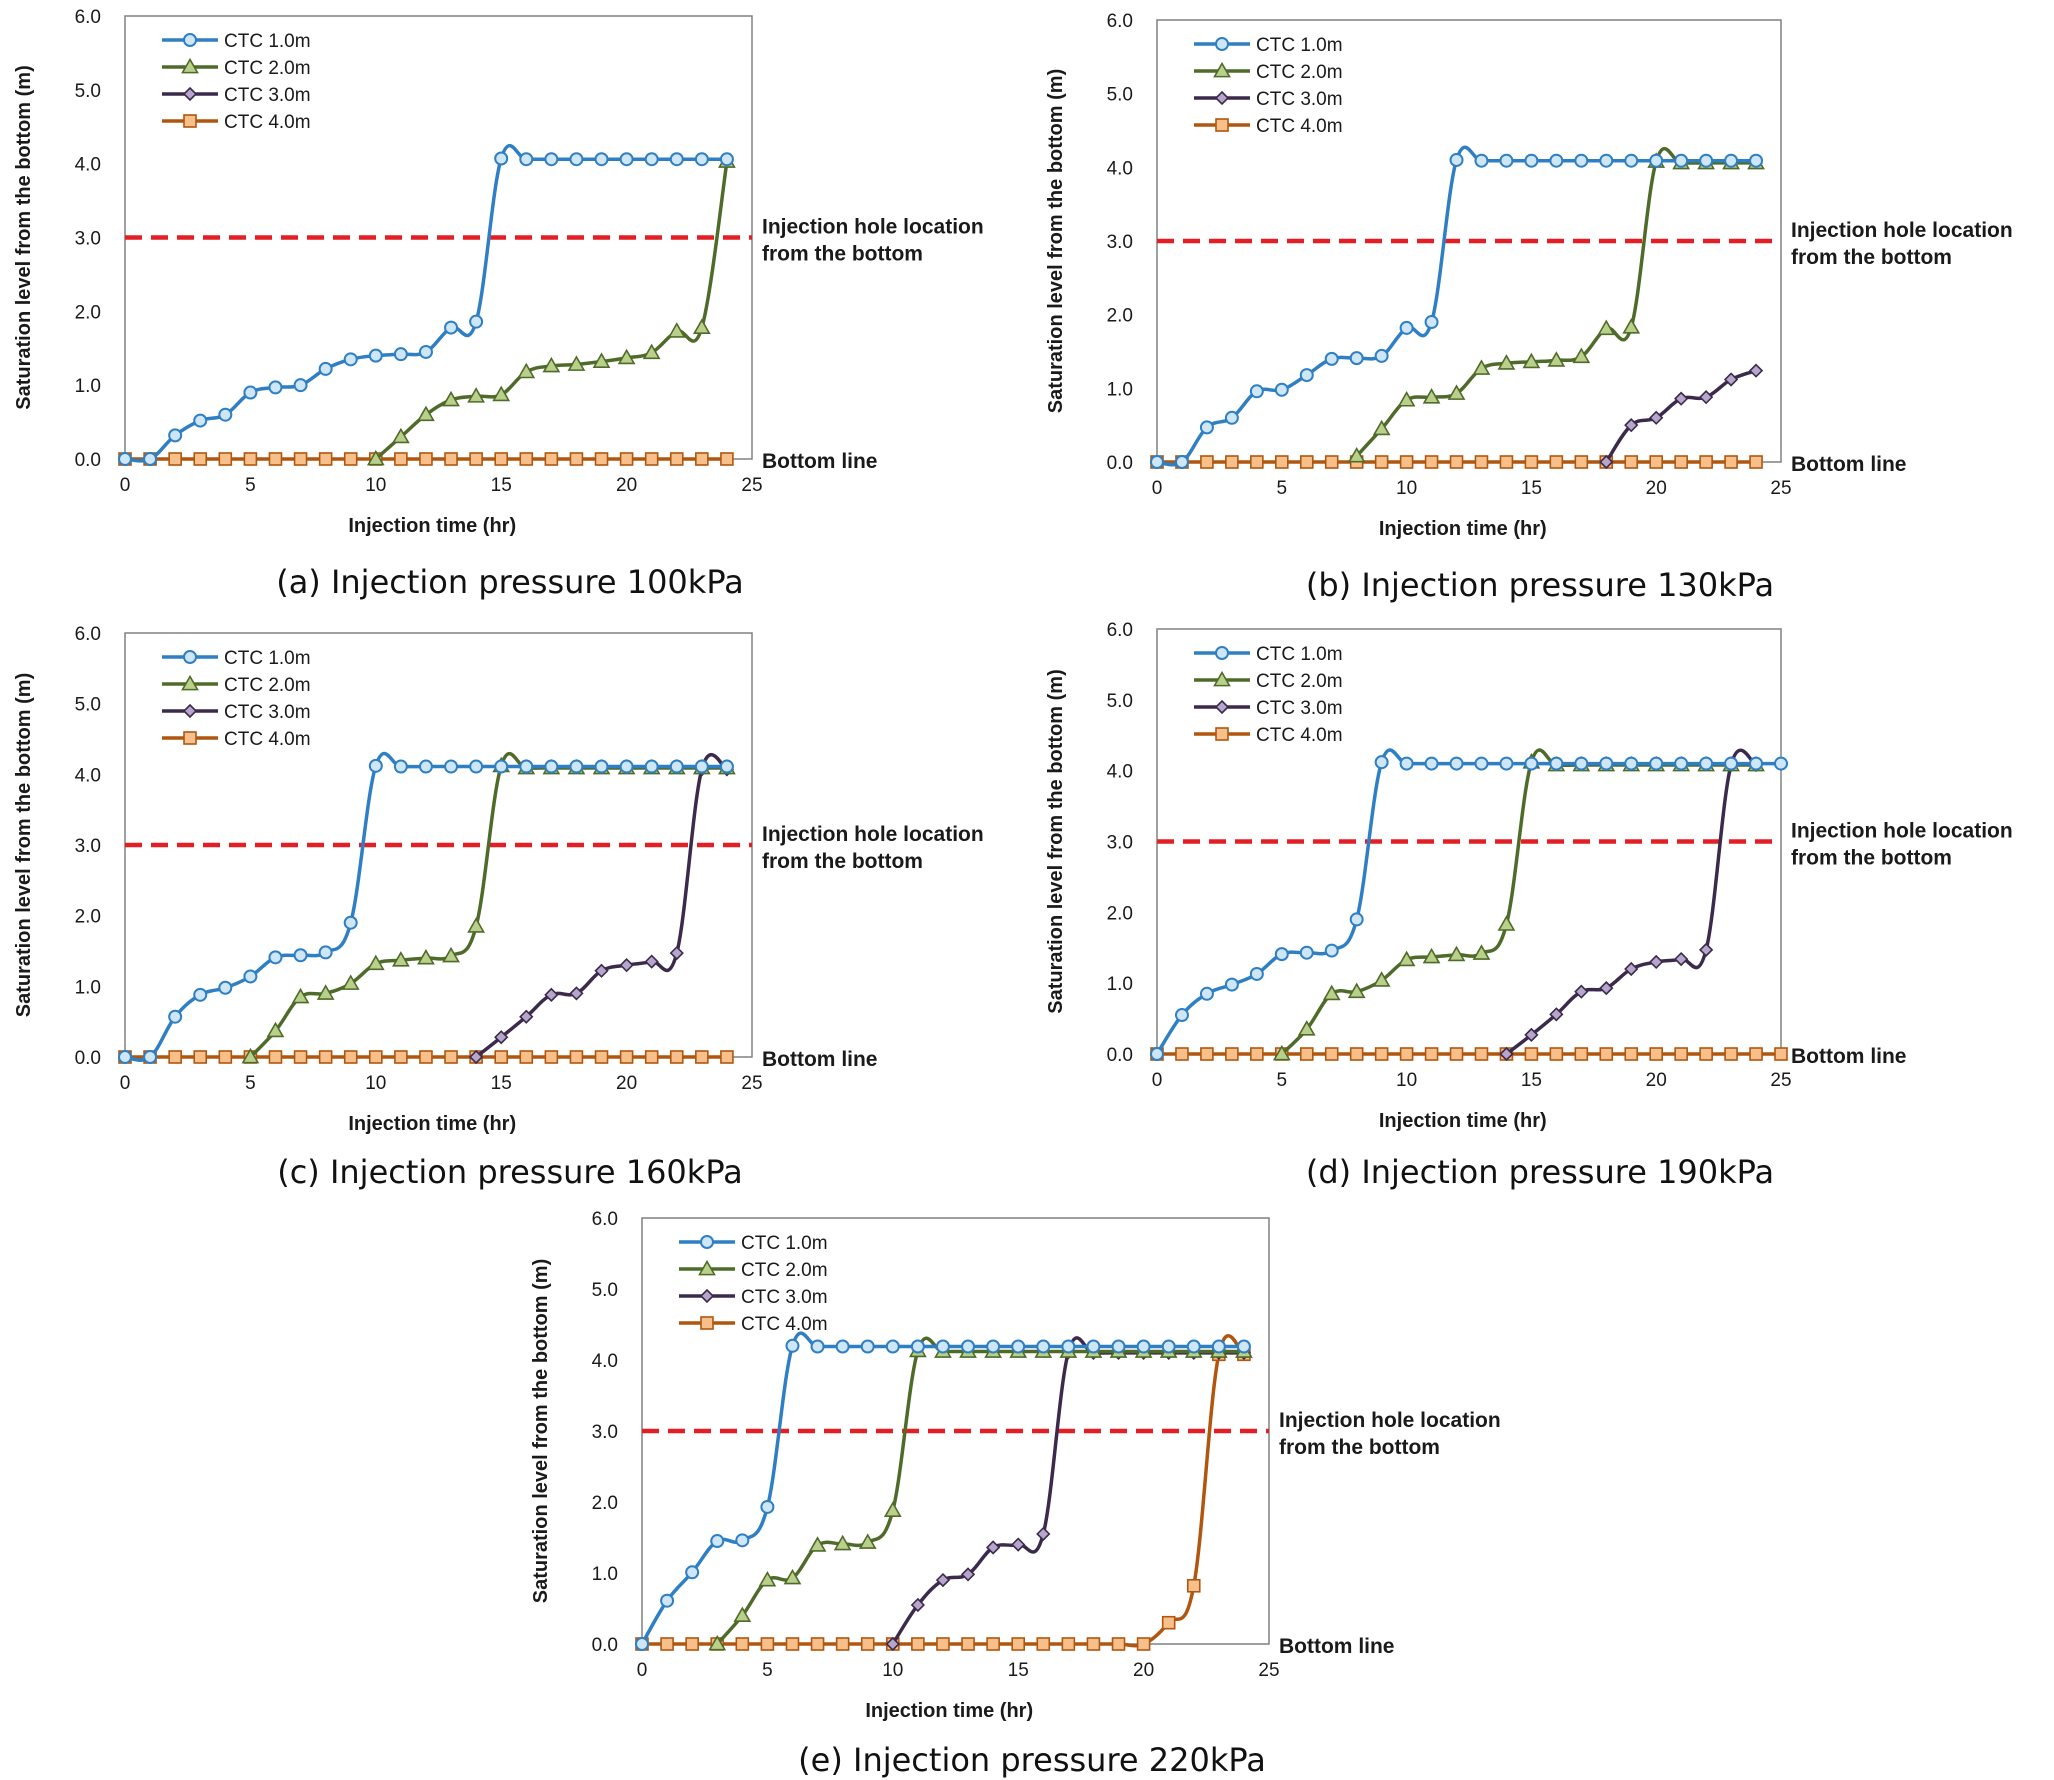 Image resolution: width=2054 pixels, height=1780 pixels. What do you see at coordinates (267, 739) in the screenshot?
I see `legend-label: CTC 4.0m` at bounding box center [267, 739].